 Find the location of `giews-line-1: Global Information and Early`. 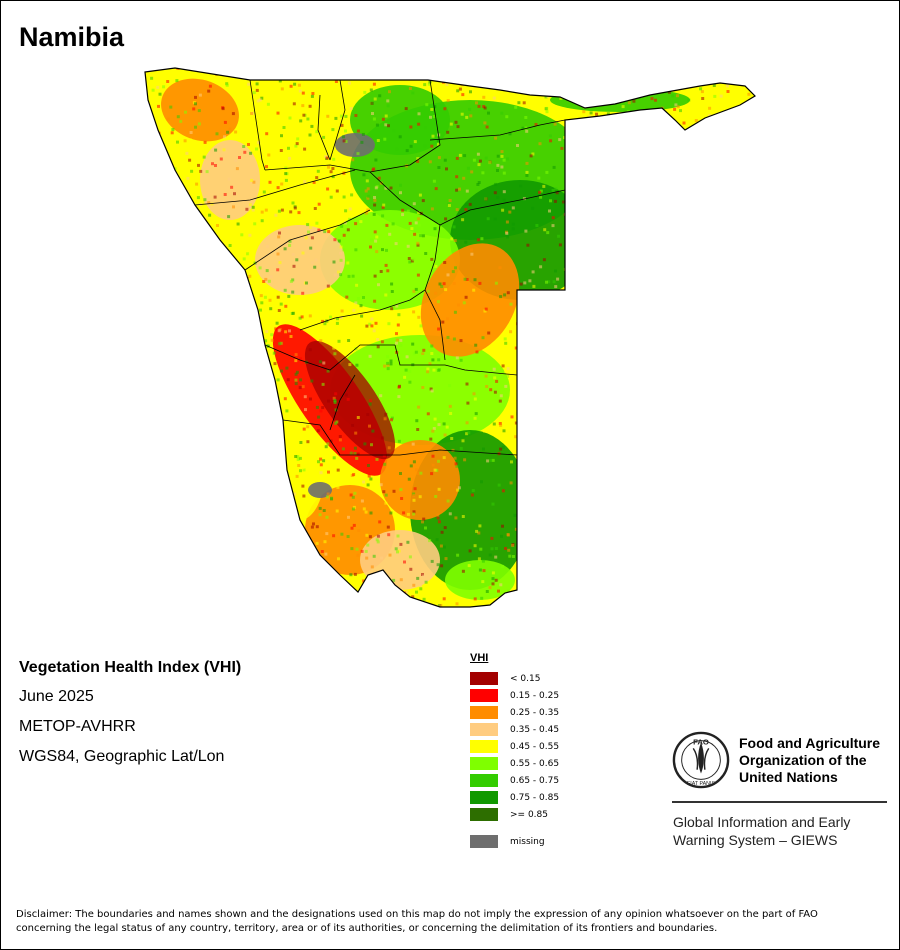

giews-line-1: Global Information and Early is located at coordinates (762, 822).